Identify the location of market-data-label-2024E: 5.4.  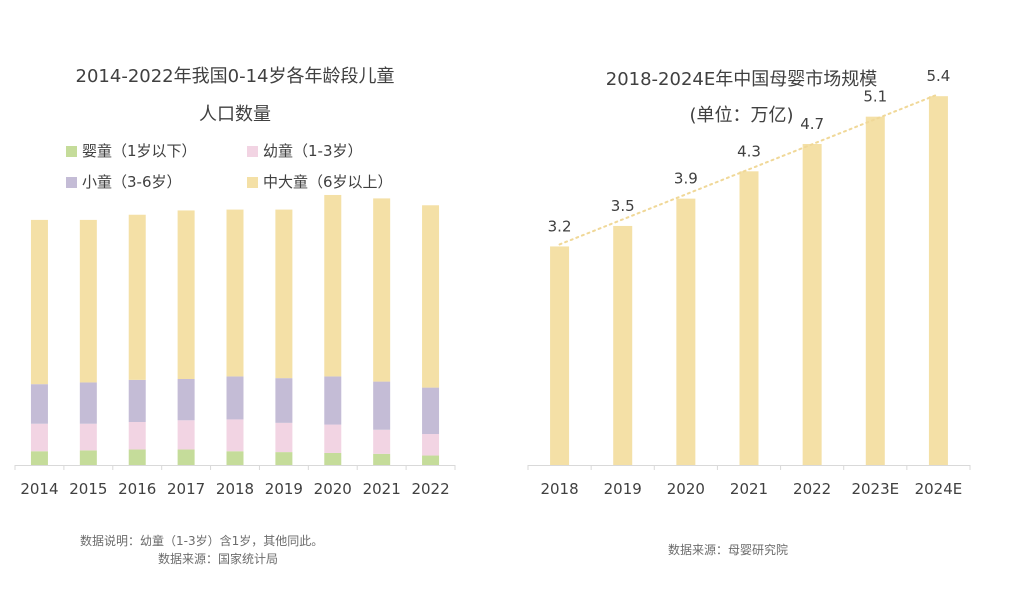
(938, 76).